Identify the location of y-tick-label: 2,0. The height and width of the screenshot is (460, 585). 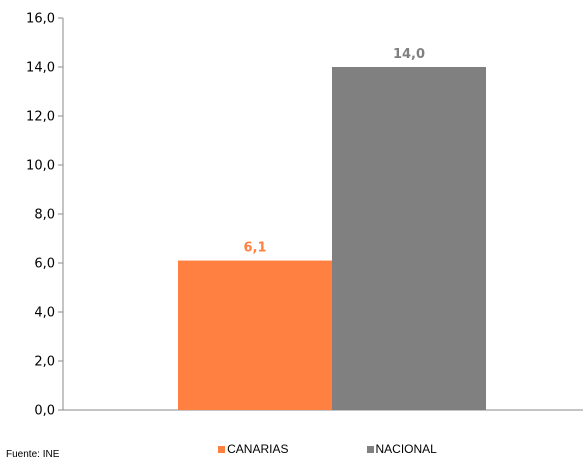
(44, 362).